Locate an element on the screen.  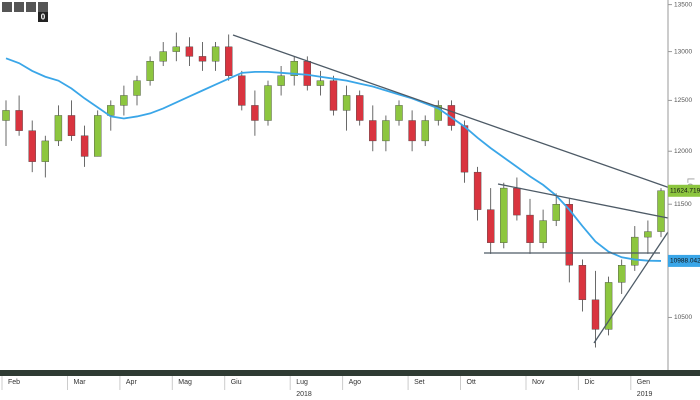
ma-price-label: 10988.0420 is located at coordinates (685, 261).